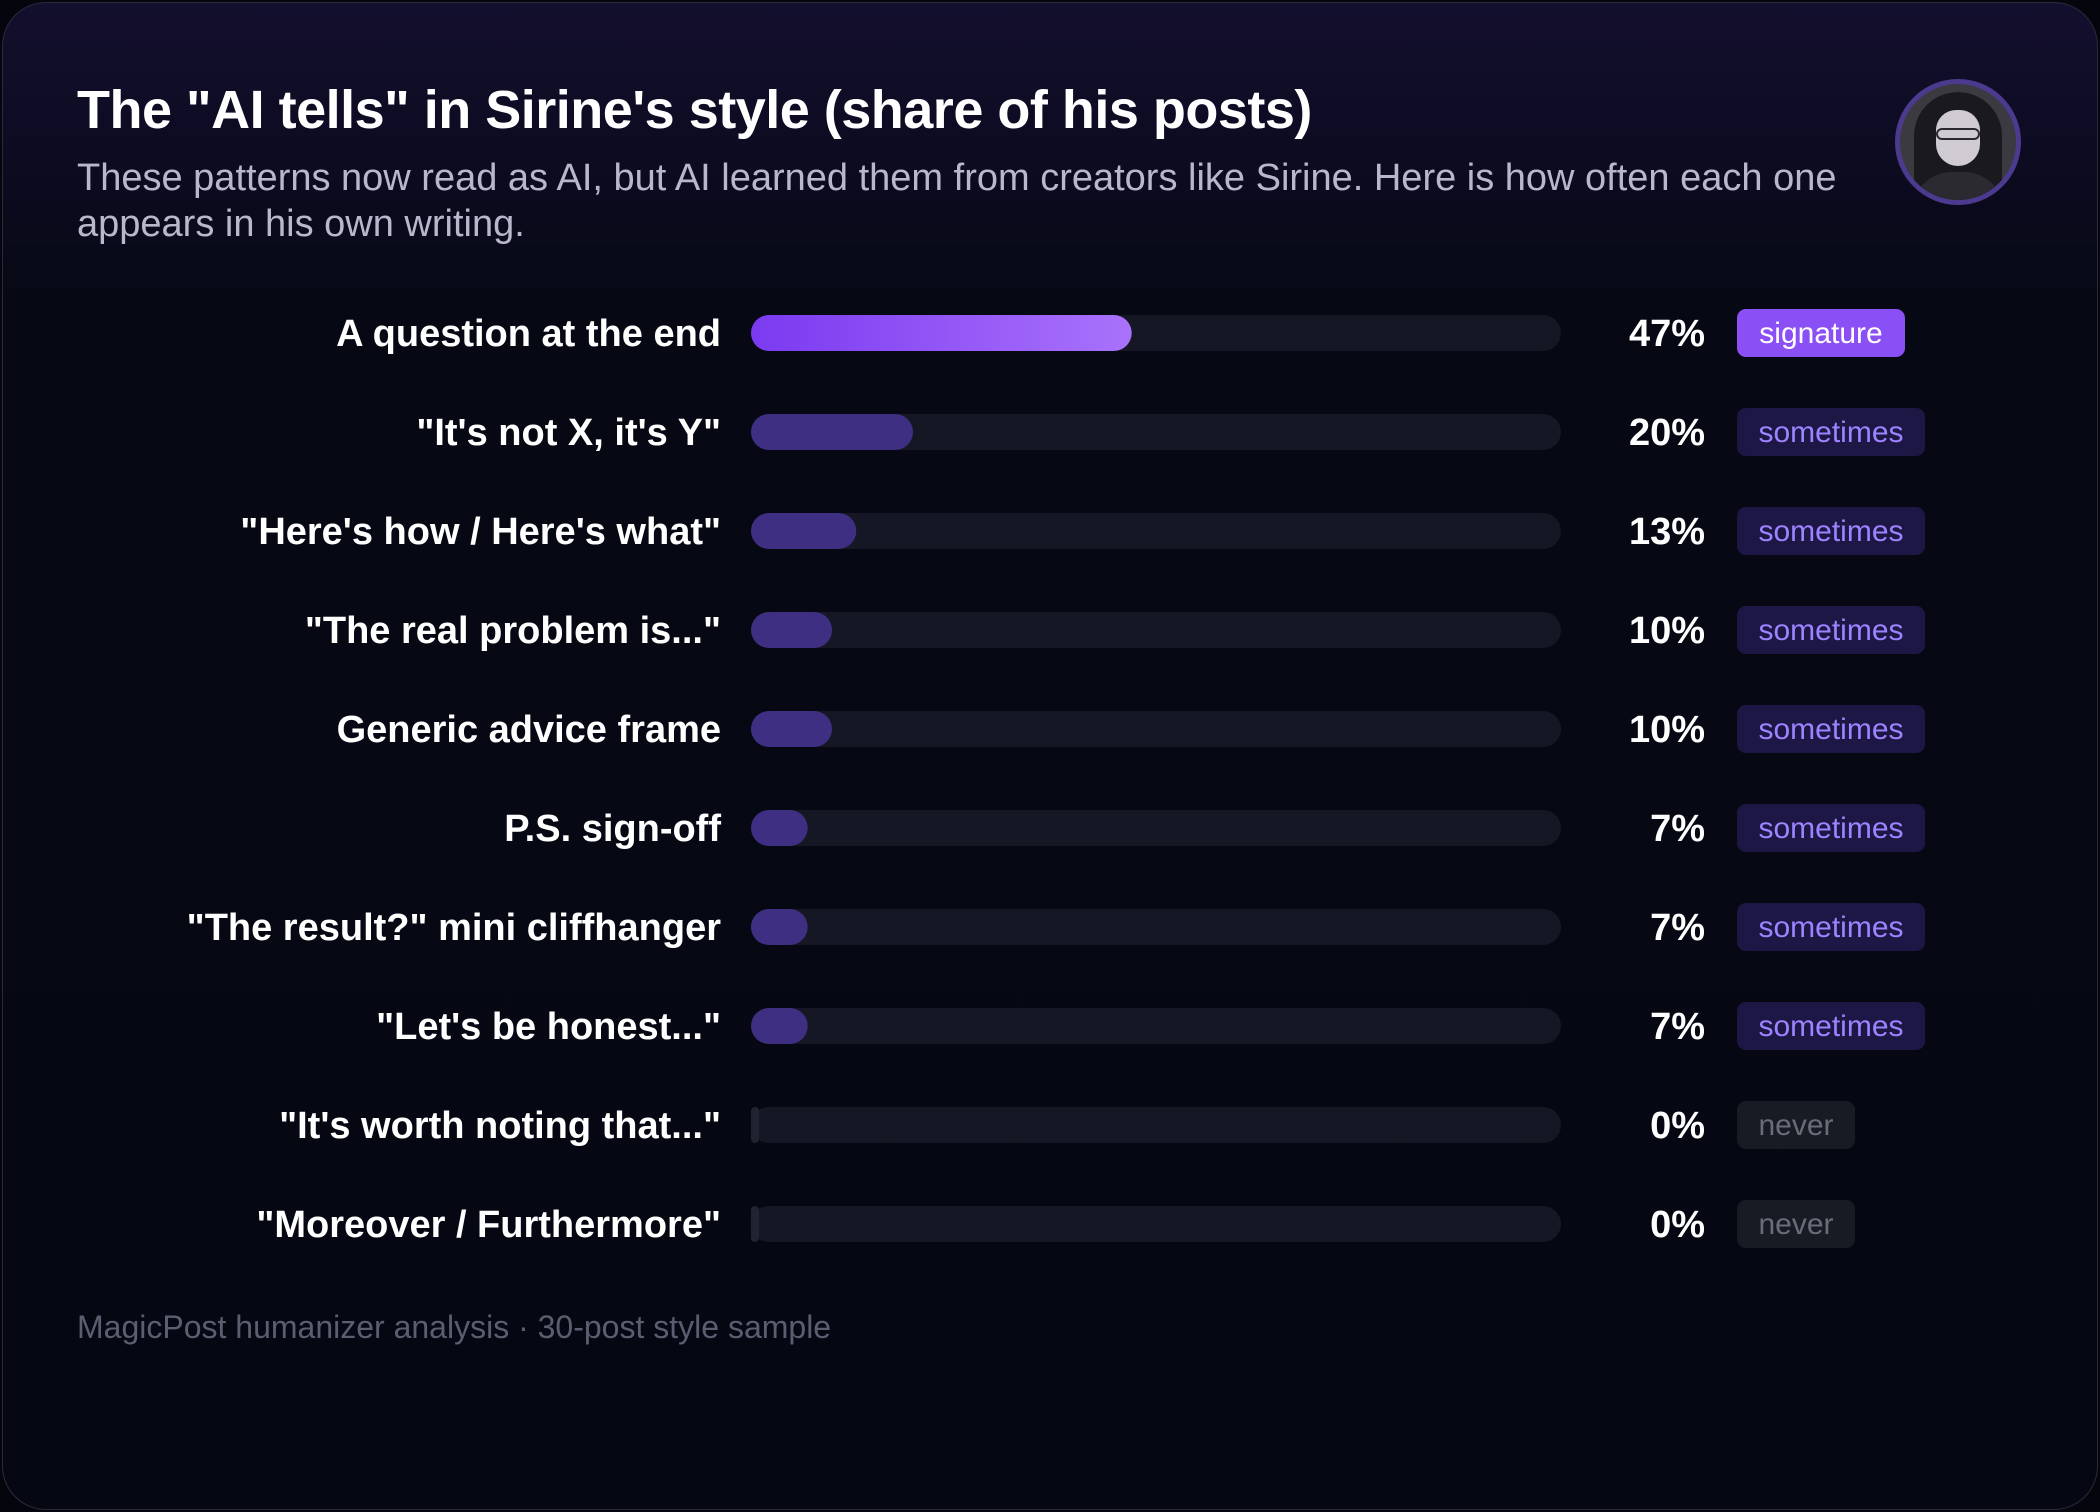 This screenshot has height=1512, width=2100. I want to click on bar-row: Generic advice frame 10% sometimes, so click(1131, 729).